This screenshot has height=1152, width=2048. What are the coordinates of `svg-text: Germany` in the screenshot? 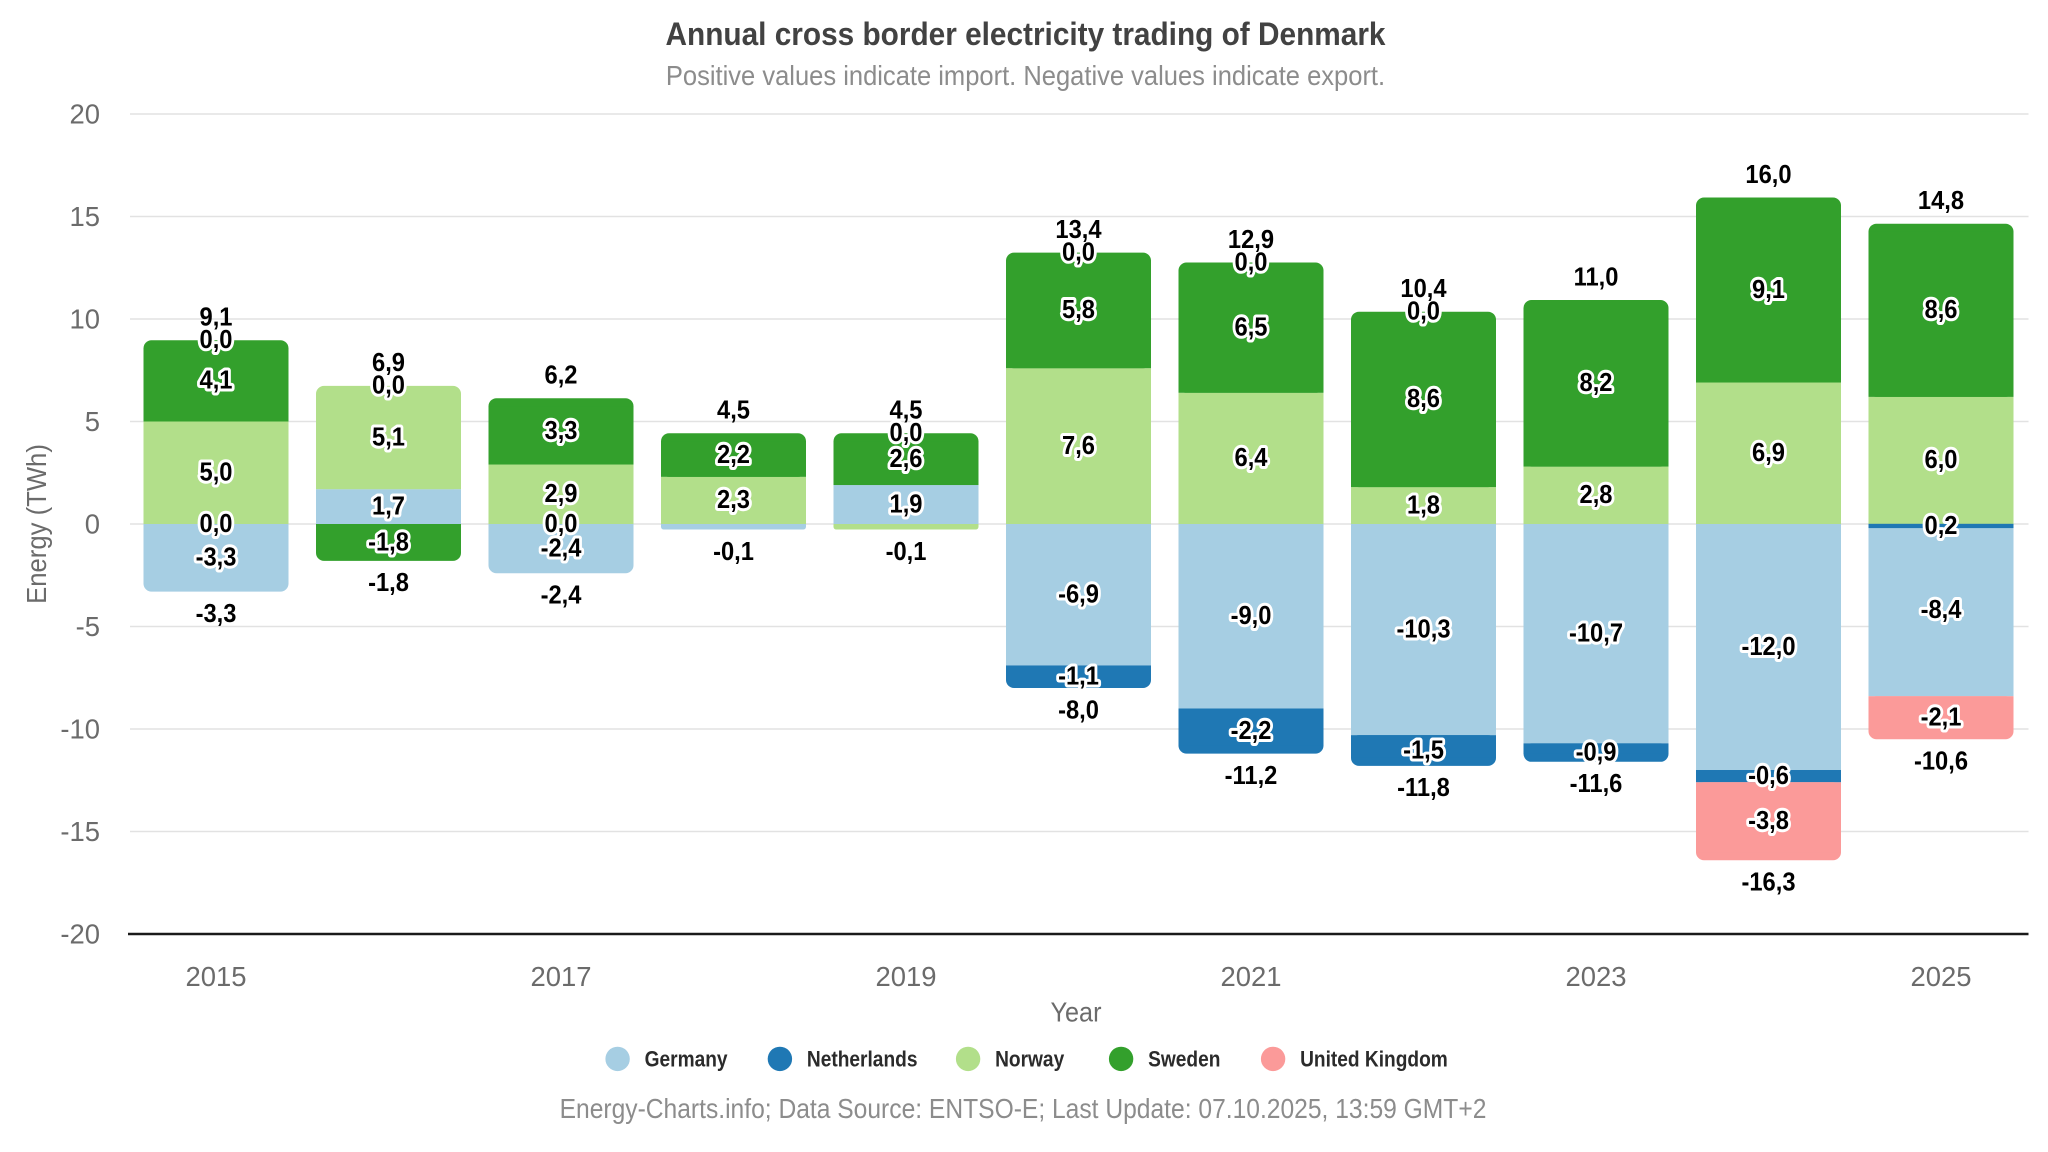 It's located at (686, 1059).